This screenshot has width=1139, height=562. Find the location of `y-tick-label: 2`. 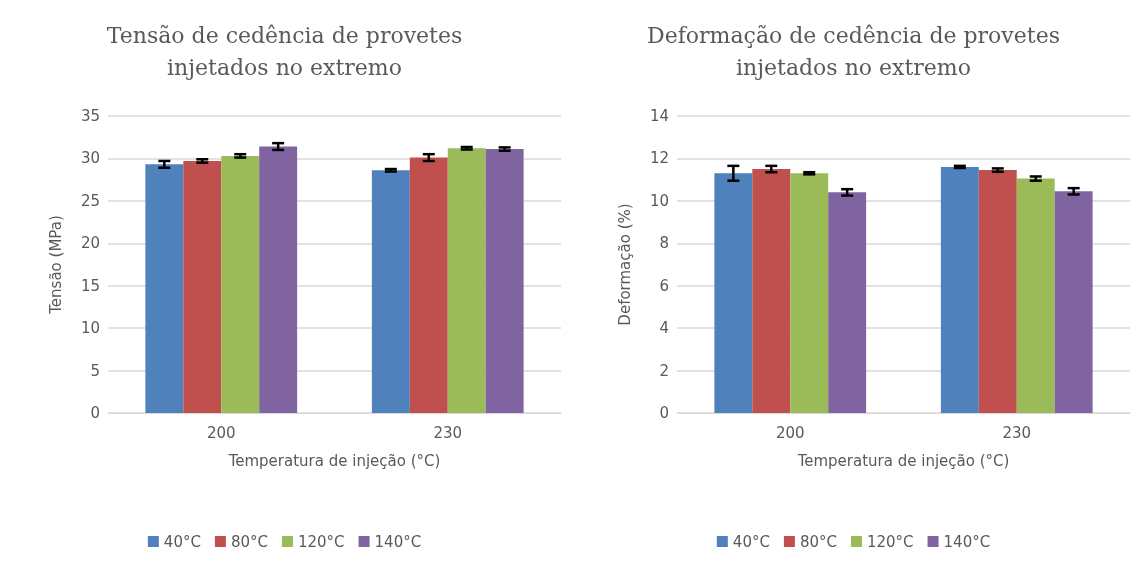

y-tick-label: 2 is located at coordinates (664, 370).